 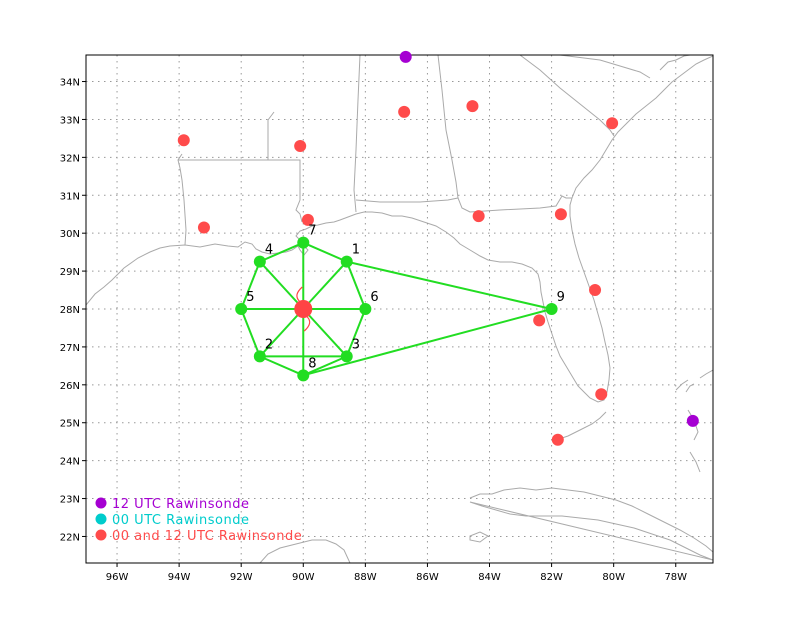 I want to click on dropsonde-network: 1 2 3 4 5 6 7 8 9, so click(x=400, y=303).